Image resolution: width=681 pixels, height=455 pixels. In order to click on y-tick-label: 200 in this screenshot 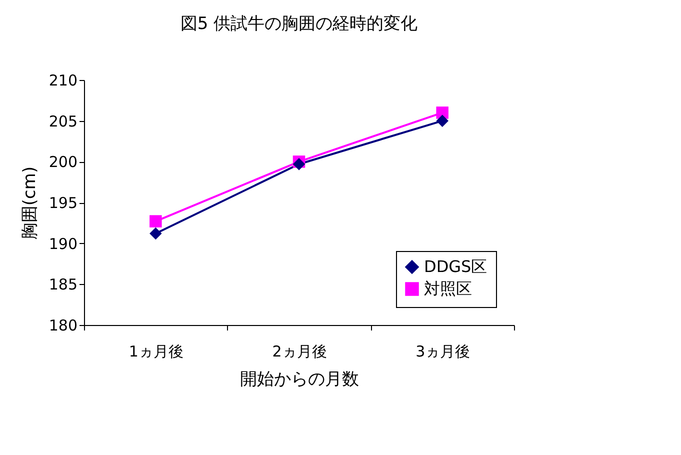, I will do `click(63, 162)`.